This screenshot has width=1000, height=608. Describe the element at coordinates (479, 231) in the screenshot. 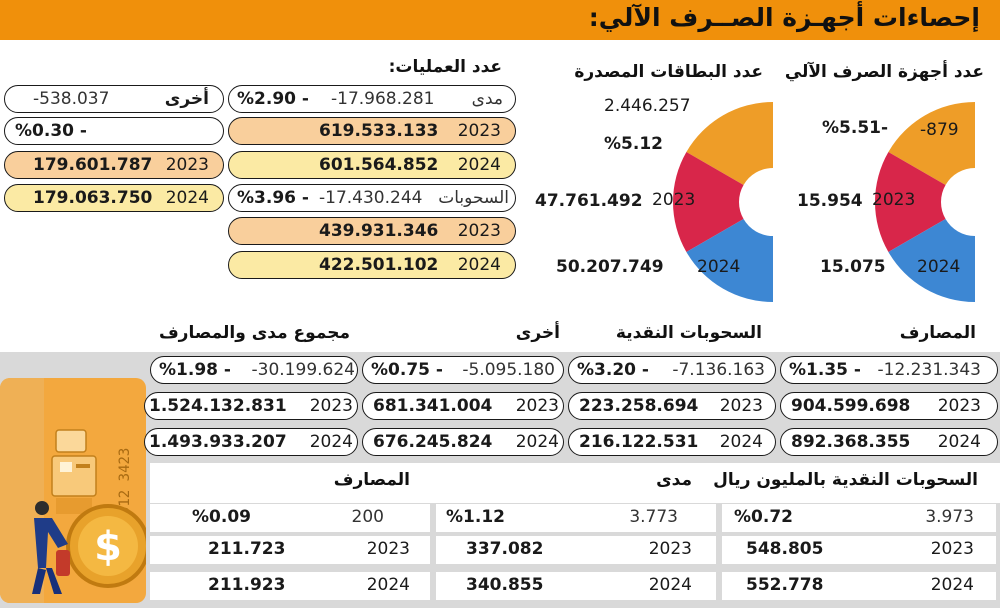

I see `ops-withdrawals-2023-year: 2023` at that location.